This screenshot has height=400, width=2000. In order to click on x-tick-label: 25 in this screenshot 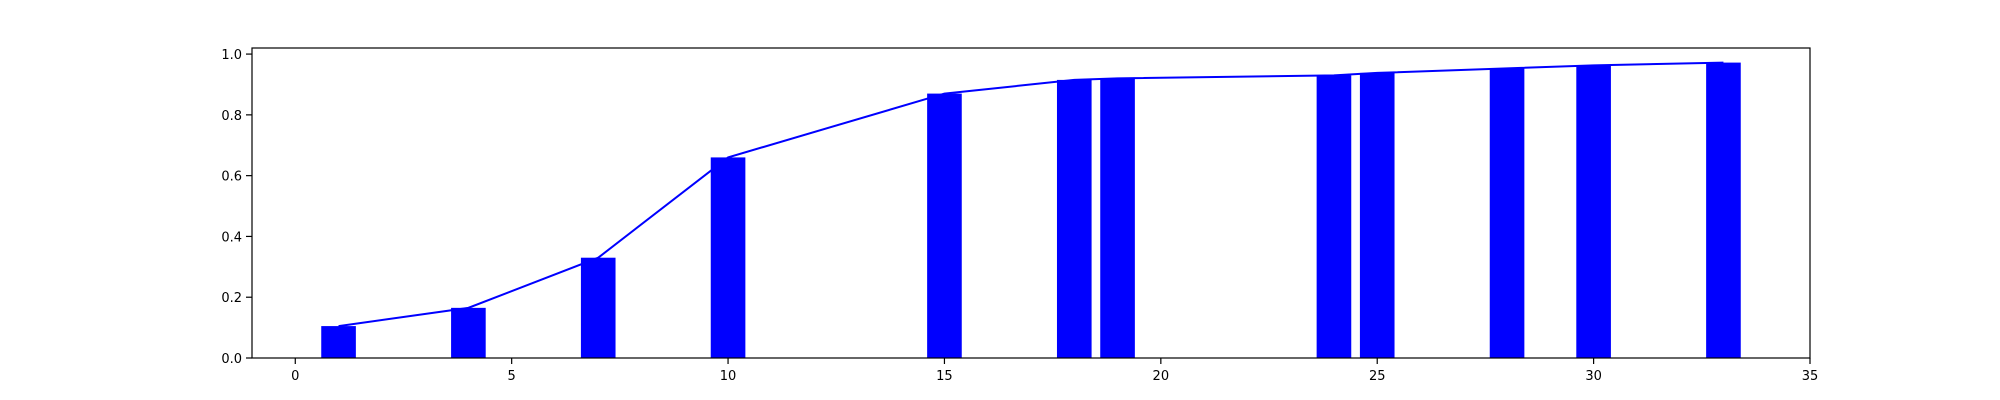, I will do `click(1377, 376)`.